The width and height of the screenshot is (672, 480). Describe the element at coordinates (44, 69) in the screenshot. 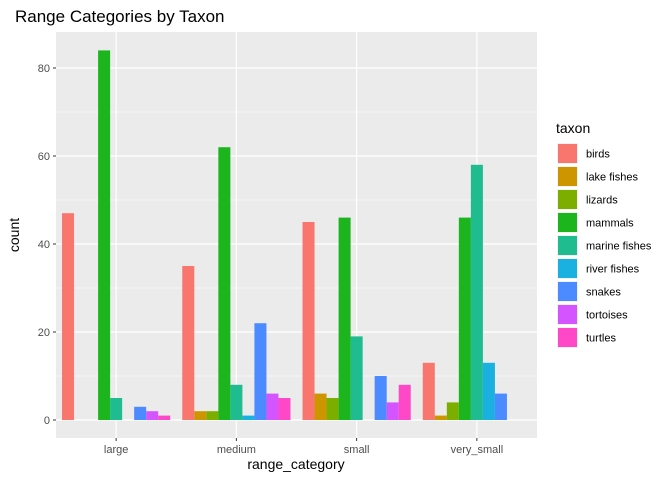

I see `y-tick-label: 80` at that location.